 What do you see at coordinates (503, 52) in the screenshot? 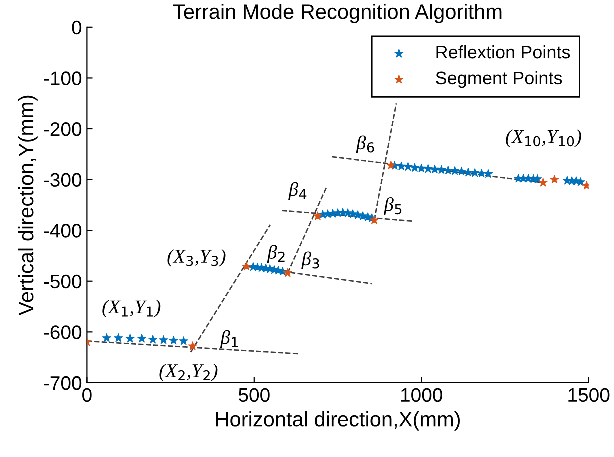
I see `legend-label: Reflextion Points` at bounding box center [503, 52].